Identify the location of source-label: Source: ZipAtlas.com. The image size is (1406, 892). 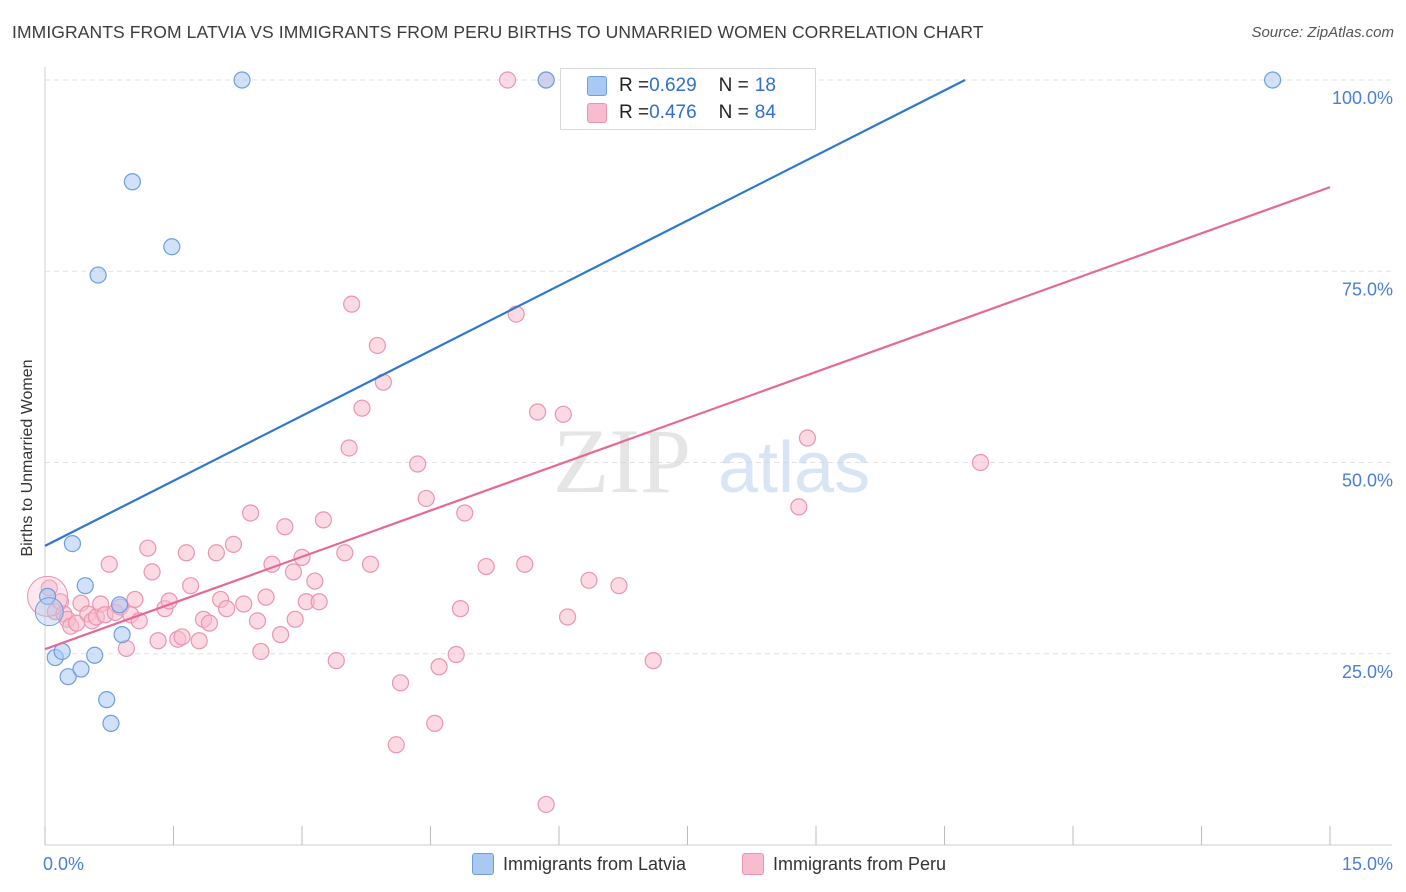
(1322, 32).